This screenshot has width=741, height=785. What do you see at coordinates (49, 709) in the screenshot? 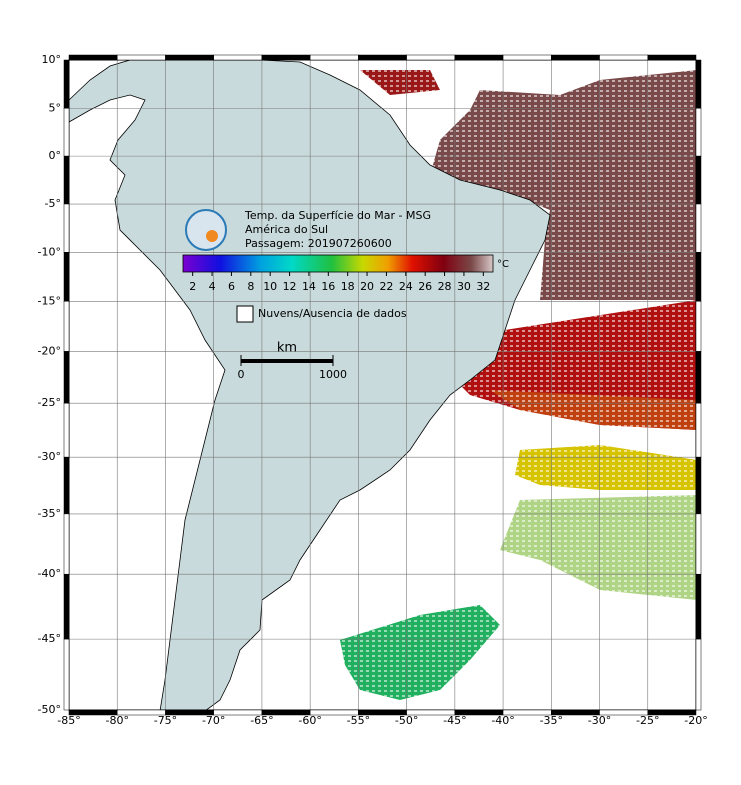
I see `lat-label: -50°` at bounding box center [49, 709].